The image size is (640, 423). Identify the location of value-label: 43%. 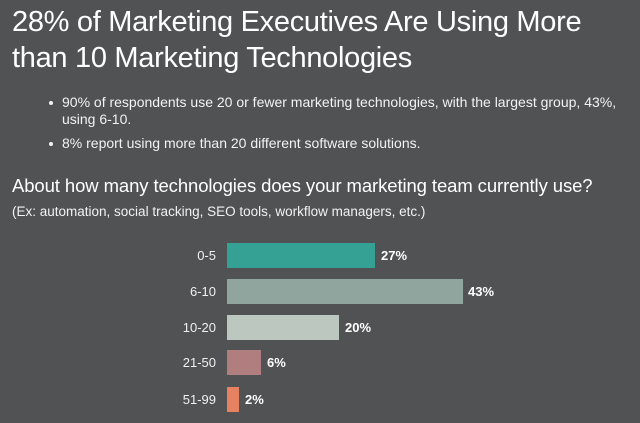
(481, 291).